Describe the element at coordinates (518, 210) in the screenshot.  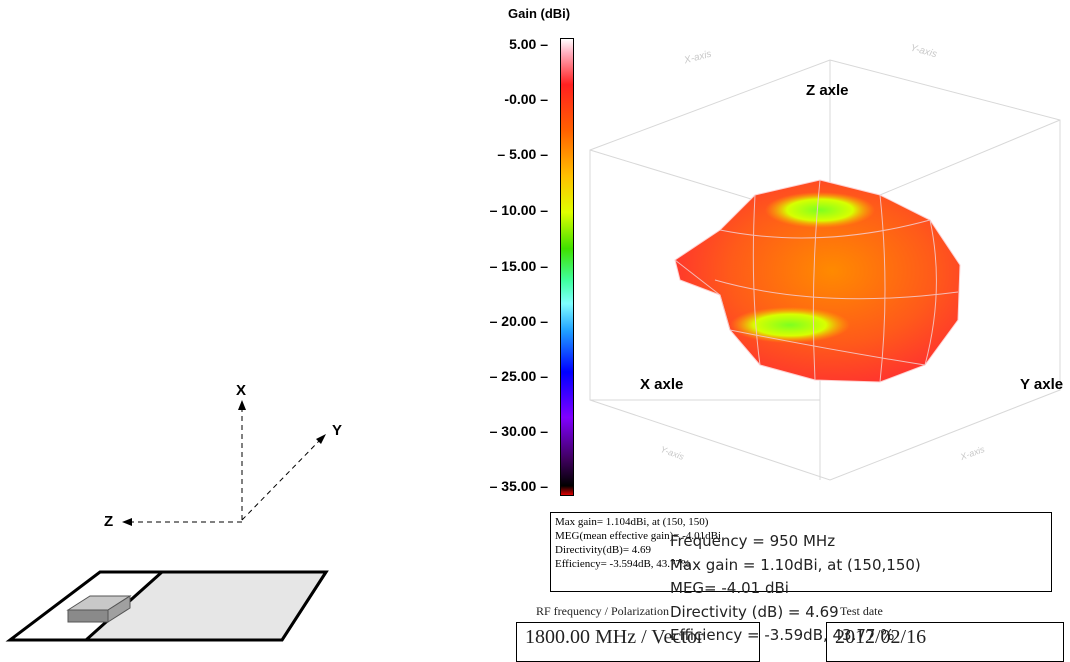
I see `colorbar-tick-label: – 10.00 –` at that location.